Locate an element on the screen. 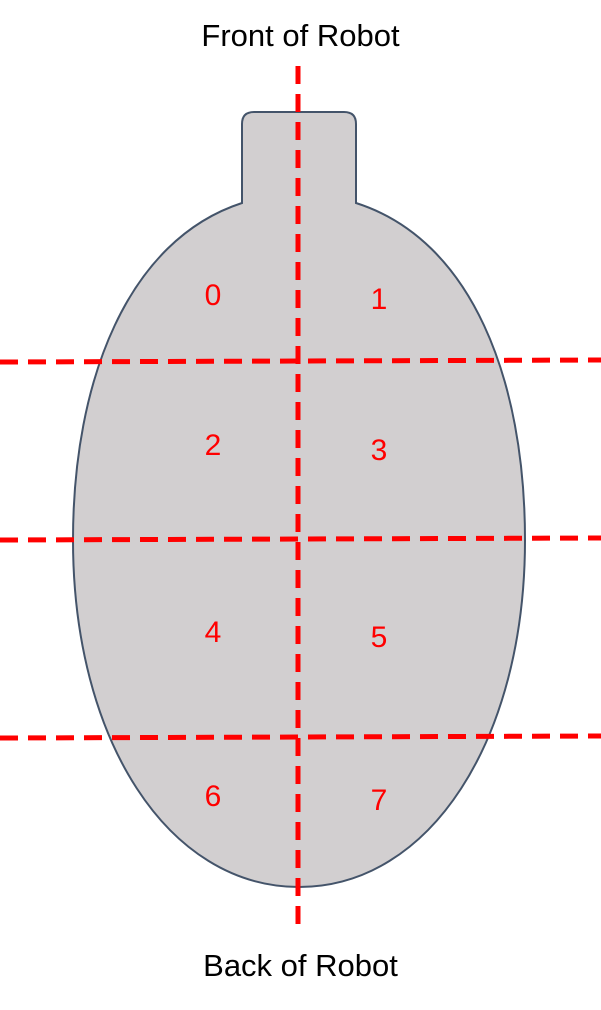 This screenshot has height=1010, width=601. zone-label-1: 1 is located at coordinates (379, 299).